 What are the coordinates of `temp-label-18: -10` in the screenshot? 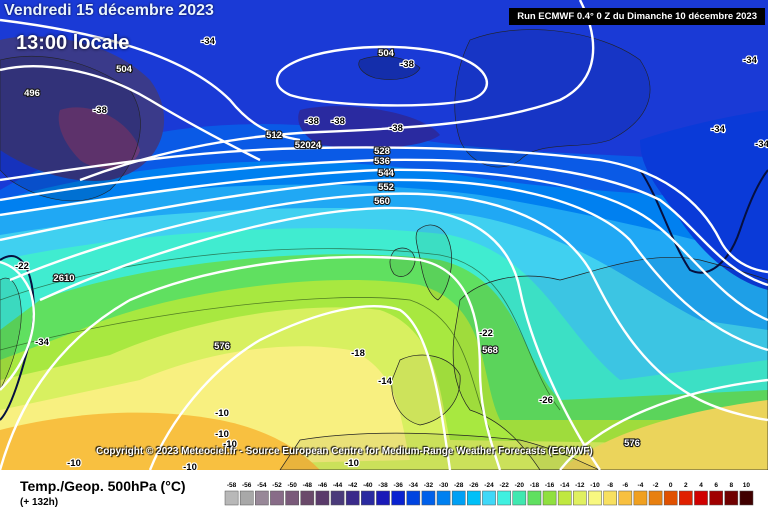 It's located at (74, 463).